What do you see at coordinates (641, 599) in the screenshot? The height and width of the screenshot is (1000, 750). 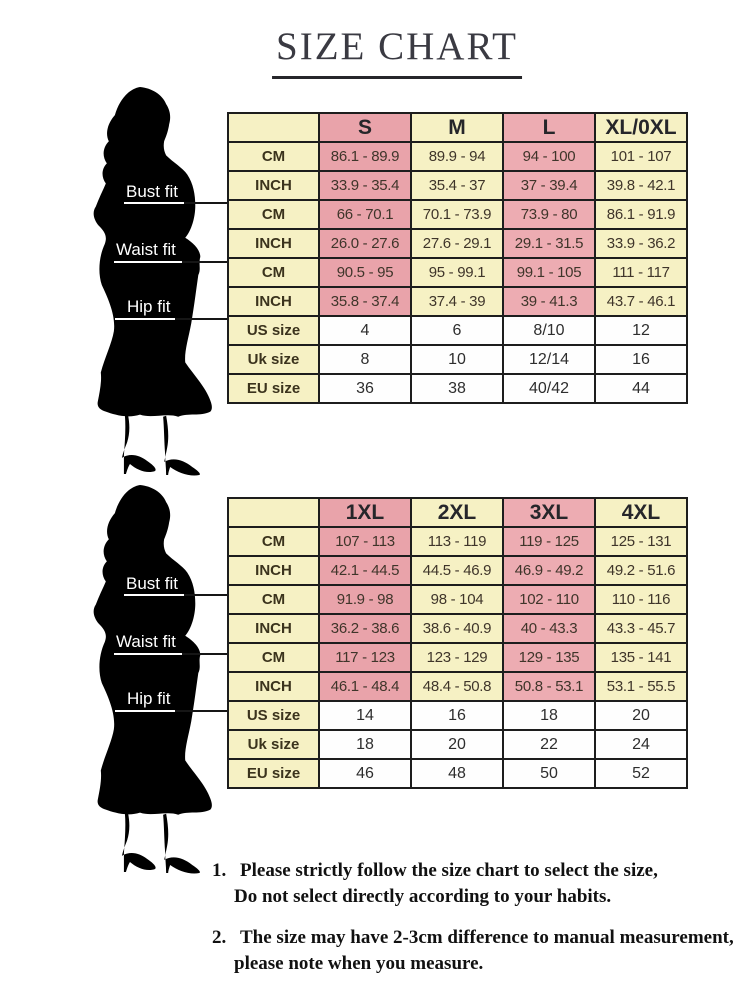 I see `cell: 110 - 116` at bounding box center [641, 599].